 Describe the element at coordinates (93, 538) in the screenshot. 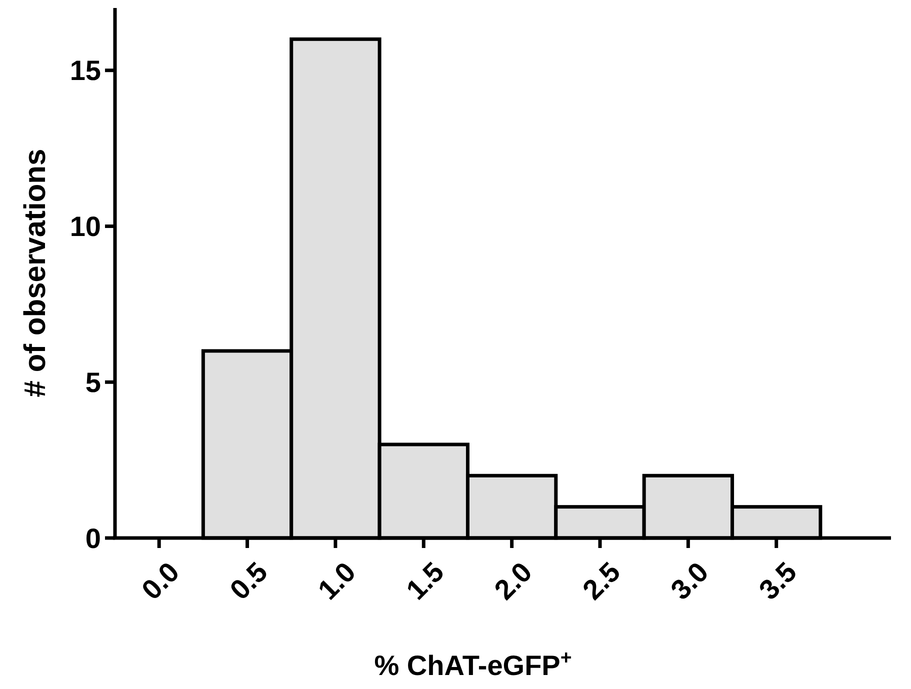

I see `y-tick-label: 0` at that location.